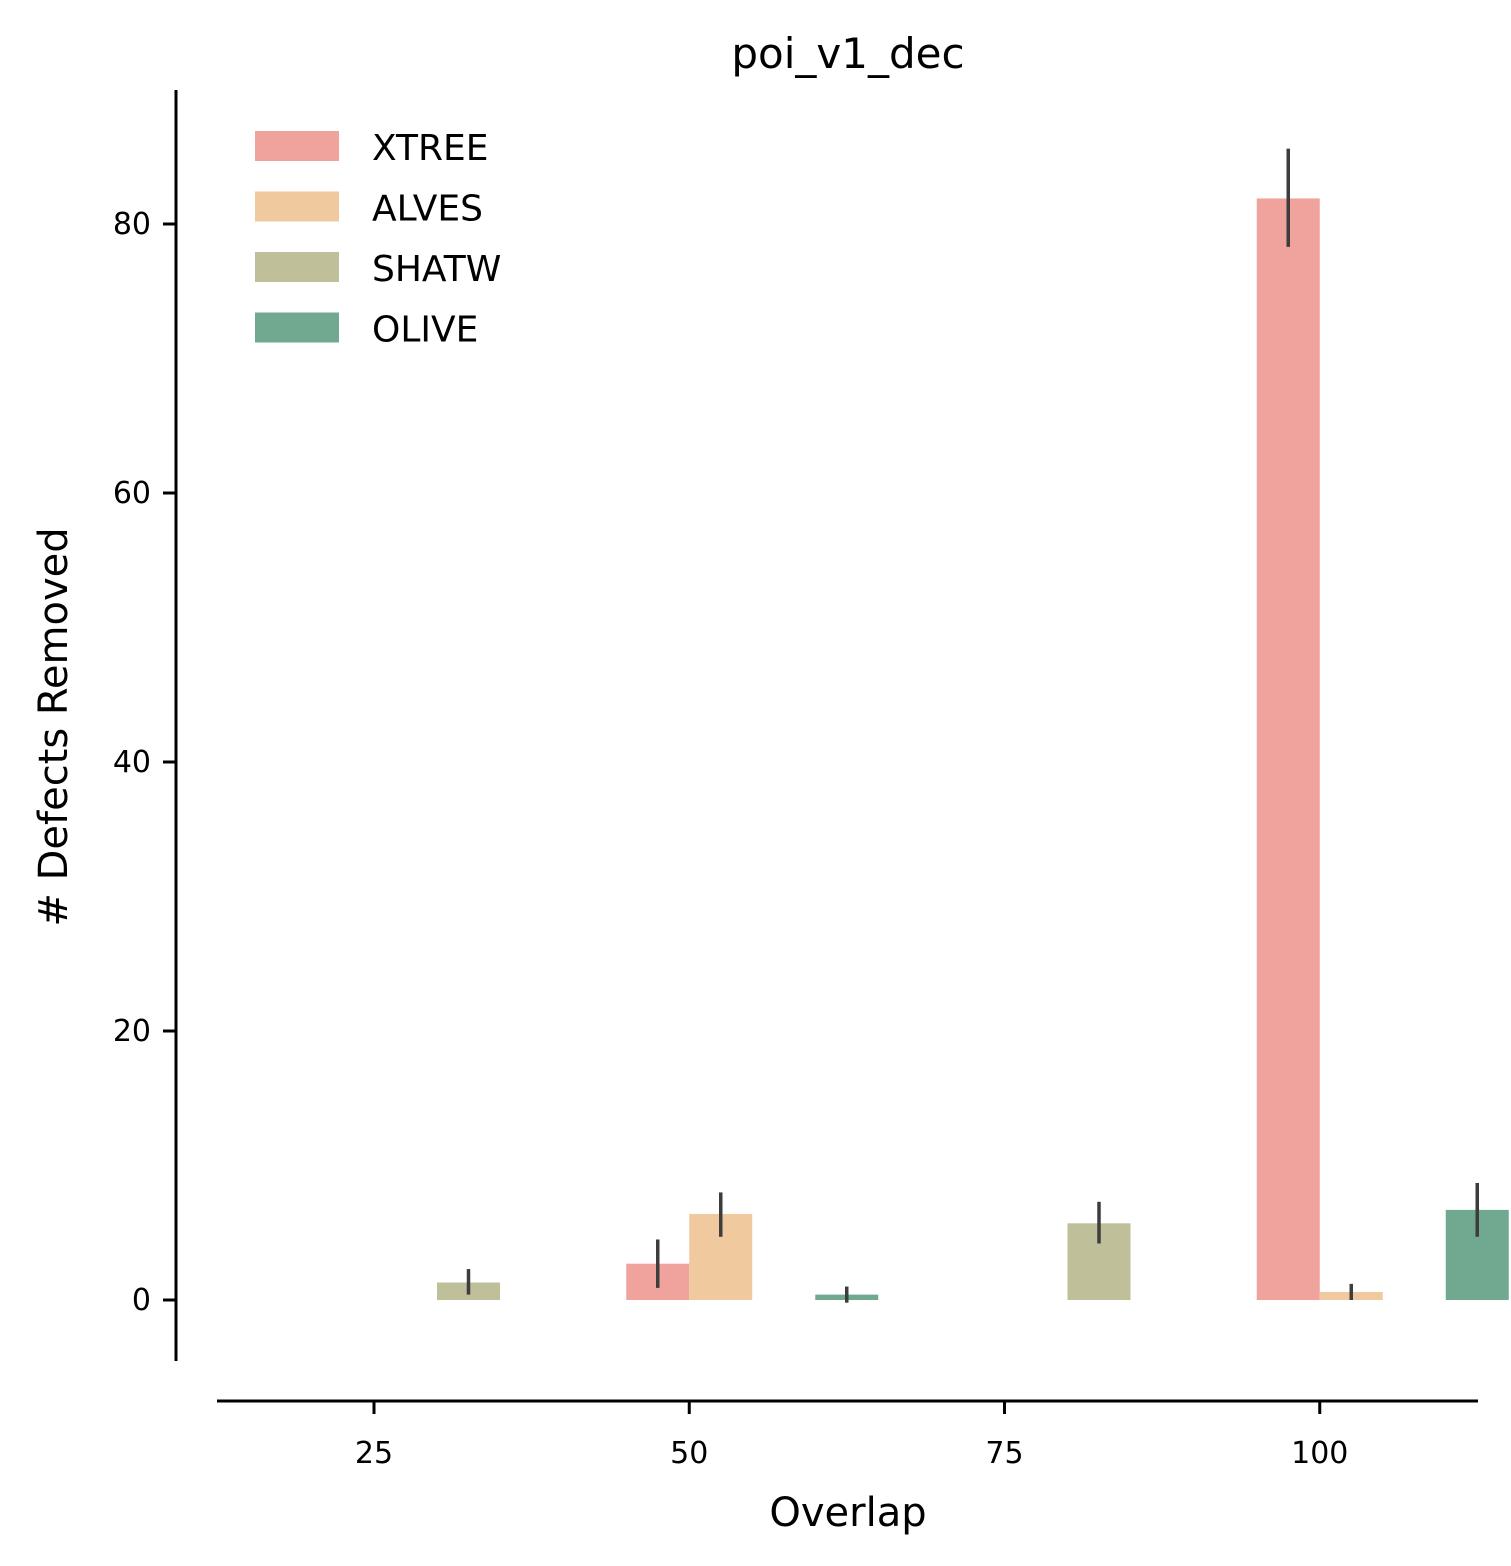 Image resolution: width=1511 pixels, height=1566 pixels. Describe the element at coordinates (374, 1453) in the screenshot. I see `x-tick-label: 25` at that location.